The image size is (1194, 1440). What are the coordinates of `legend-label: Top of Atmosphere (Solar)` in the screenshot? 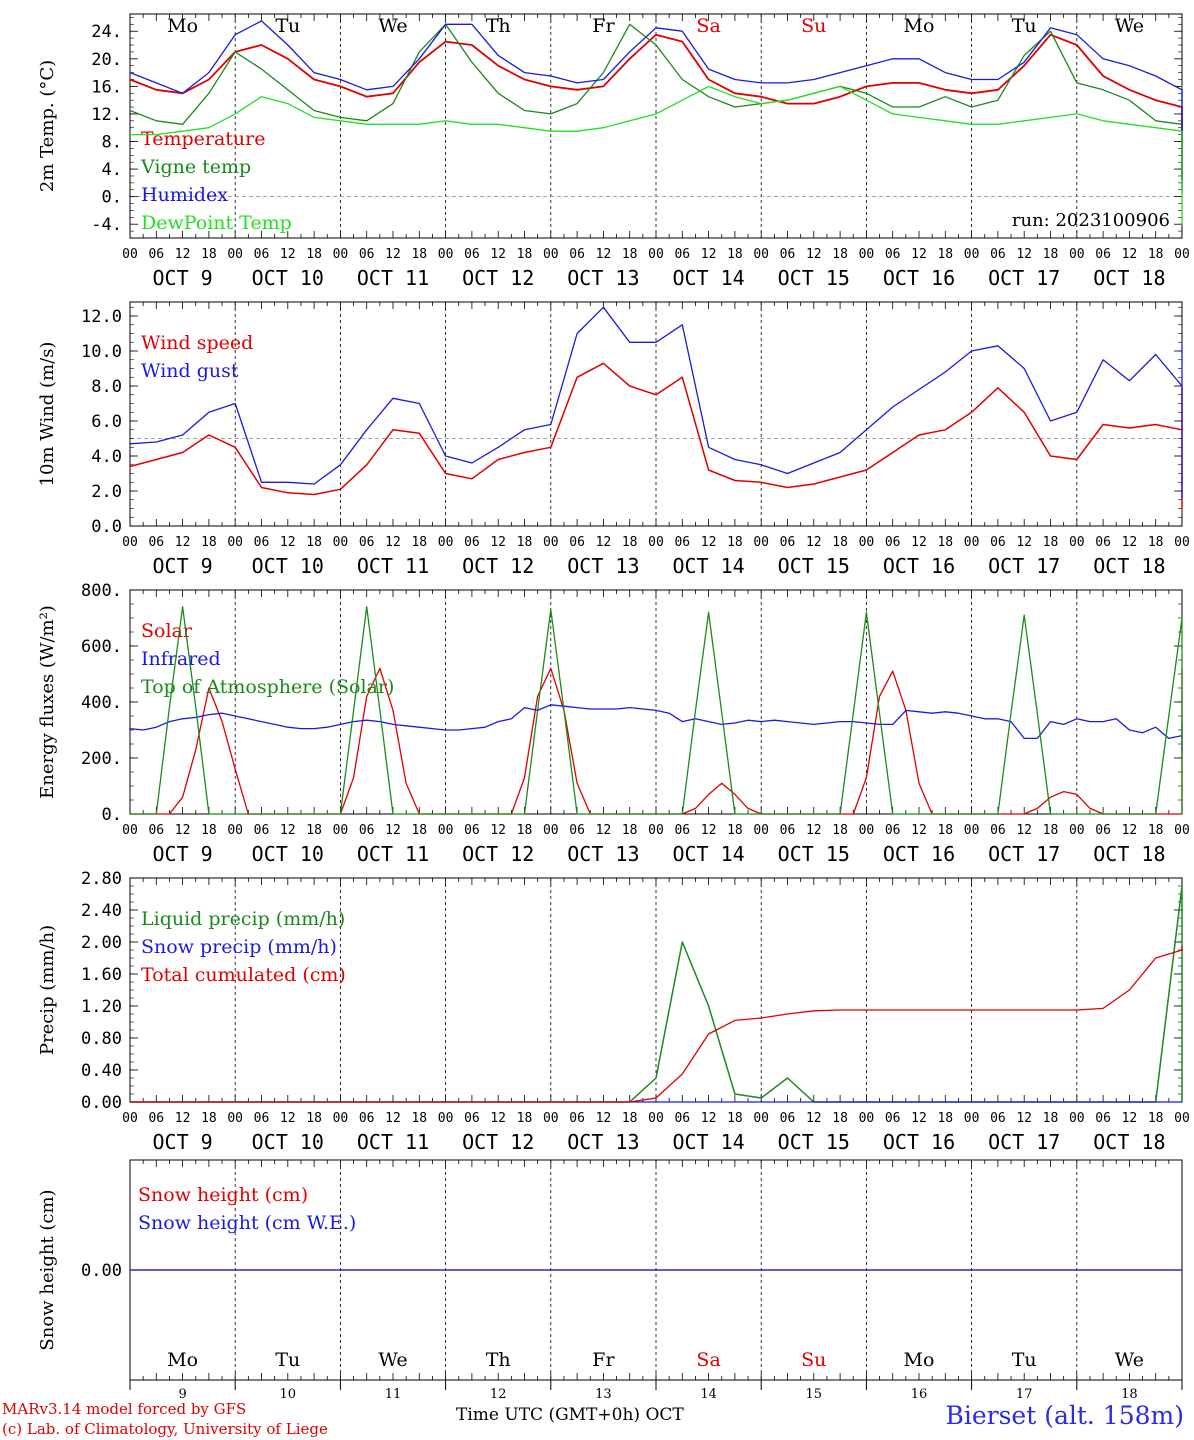 It's located at (267, 687).